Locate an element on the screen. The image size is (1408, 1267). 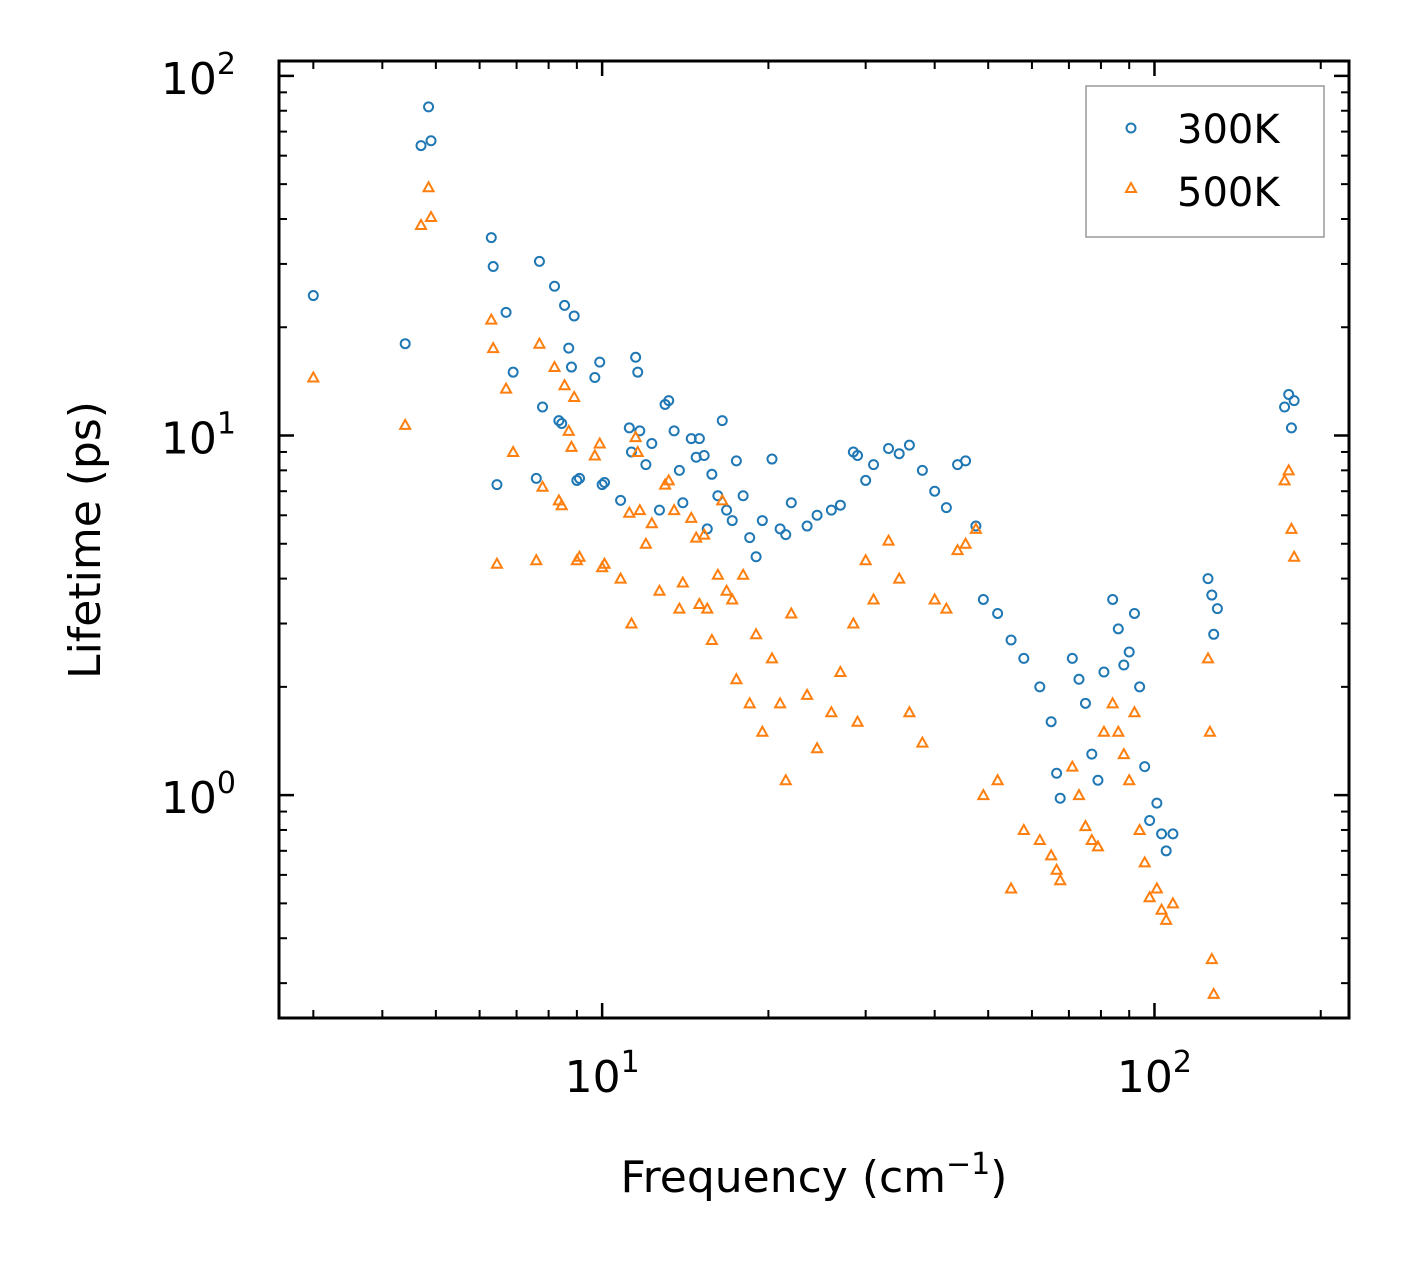
x-tick-label: 101 is located at coordinates (602, 1074).